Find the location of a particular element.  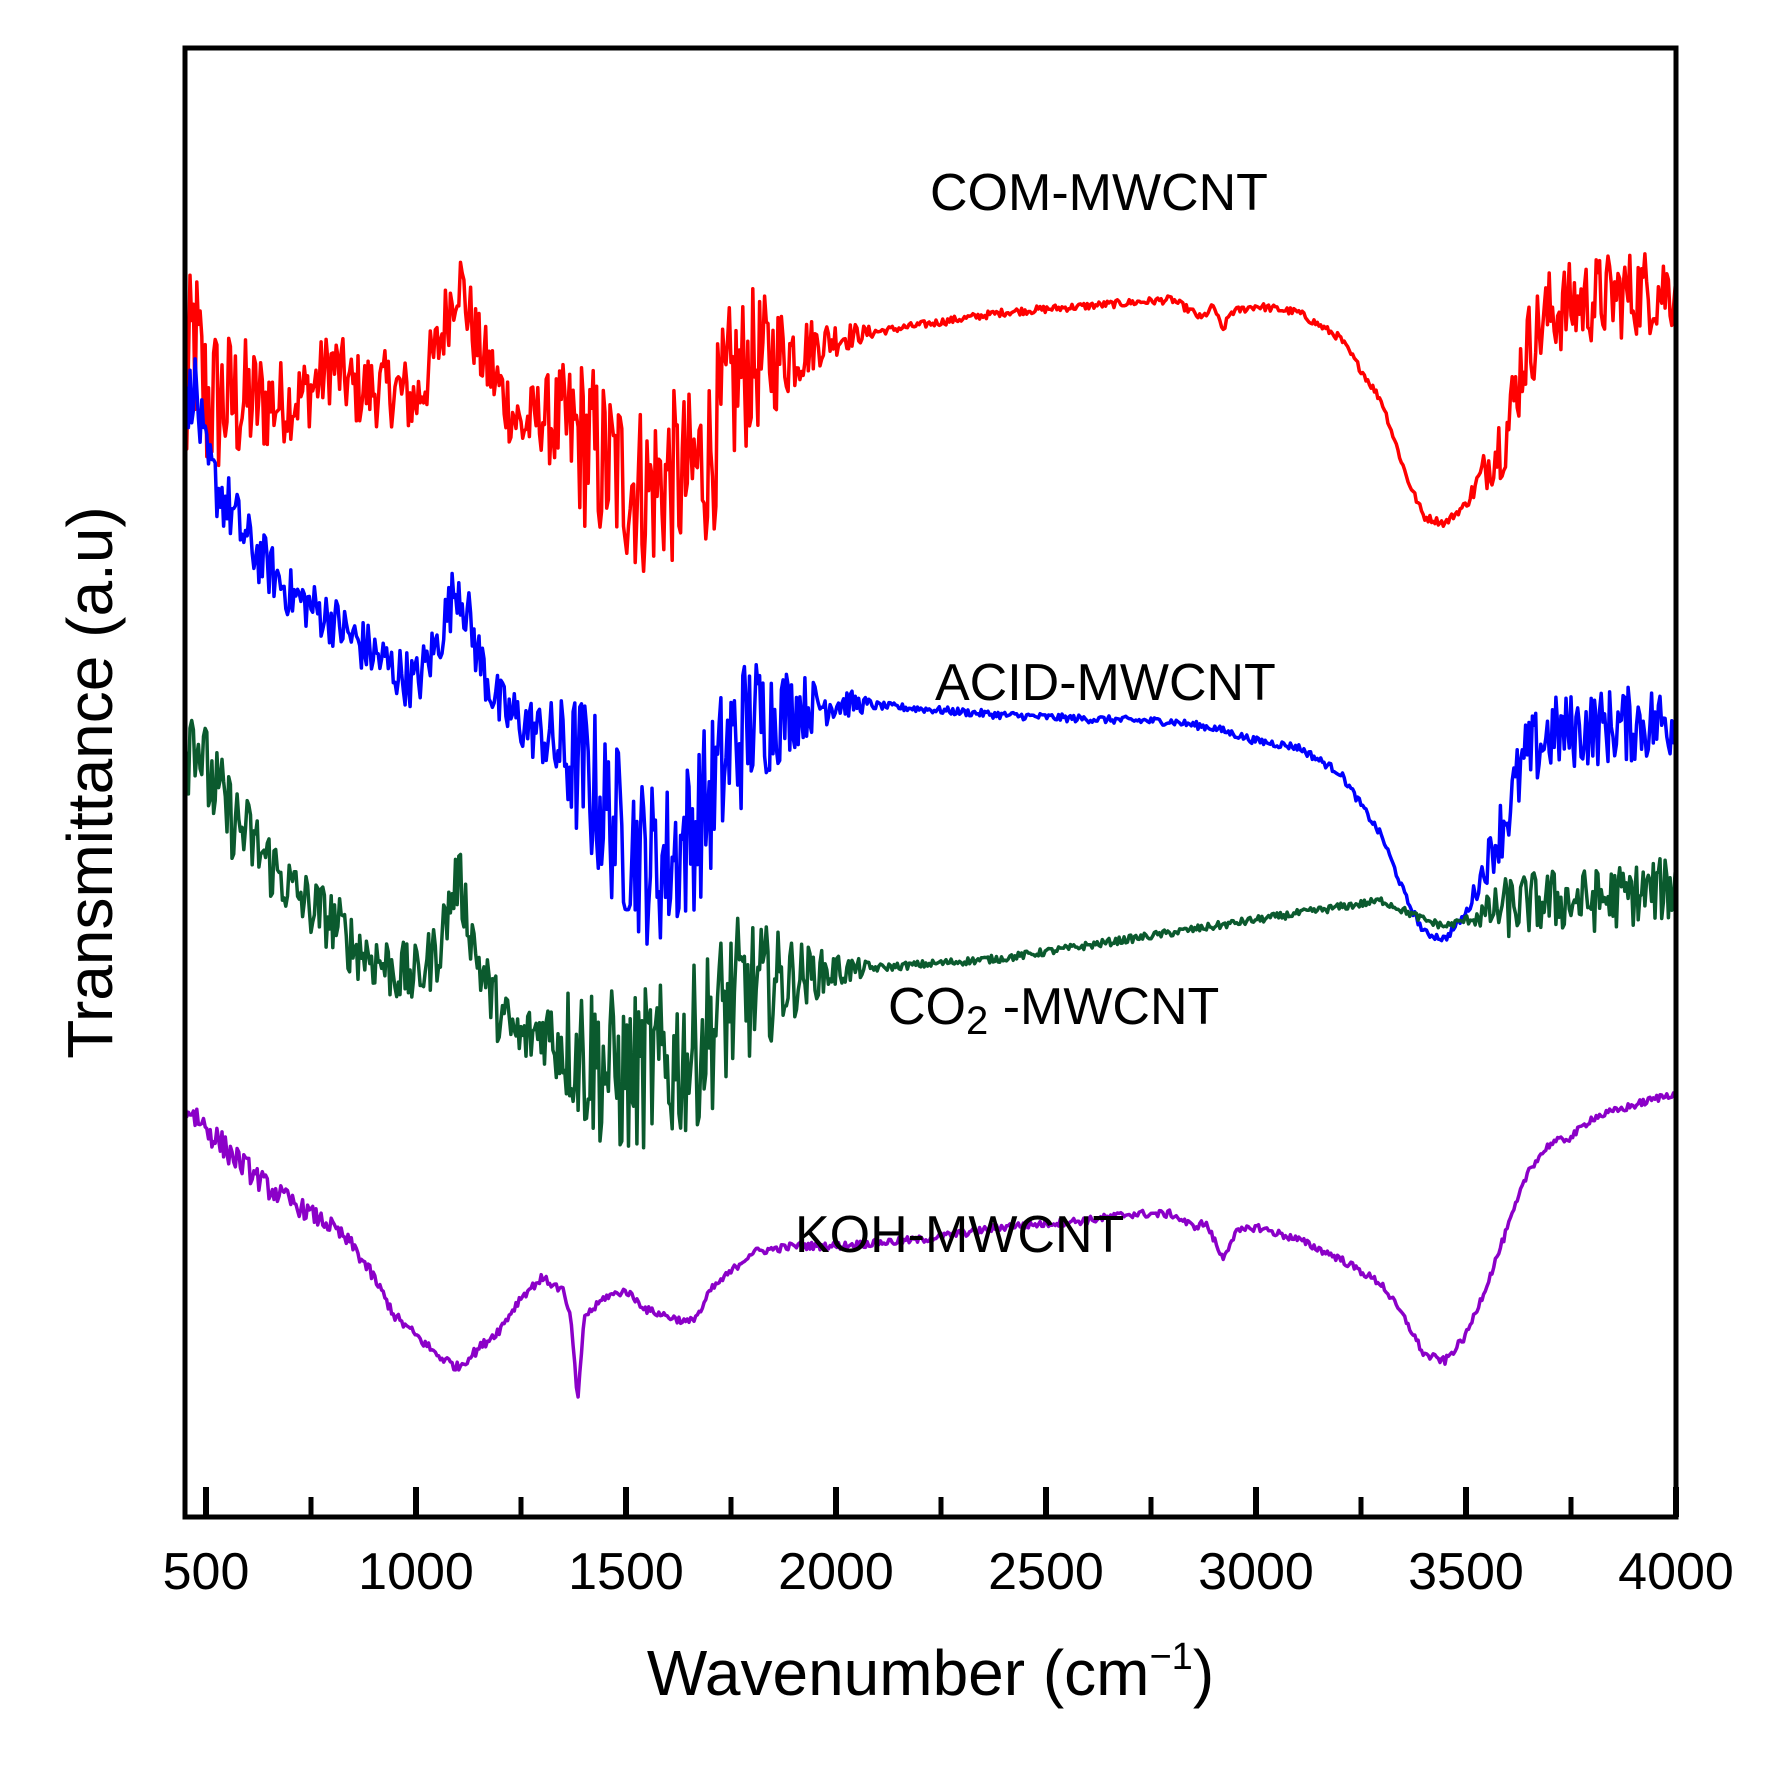

series-label-acid-mwcnt: ACID-MWCNT is located at coordinates (1105, 683).